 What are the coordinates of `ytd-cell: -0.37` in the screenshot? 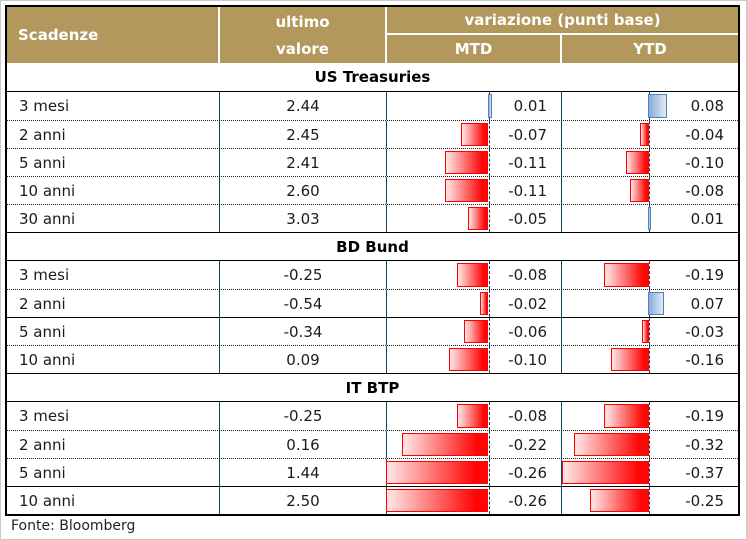 It's located at (650, 472).